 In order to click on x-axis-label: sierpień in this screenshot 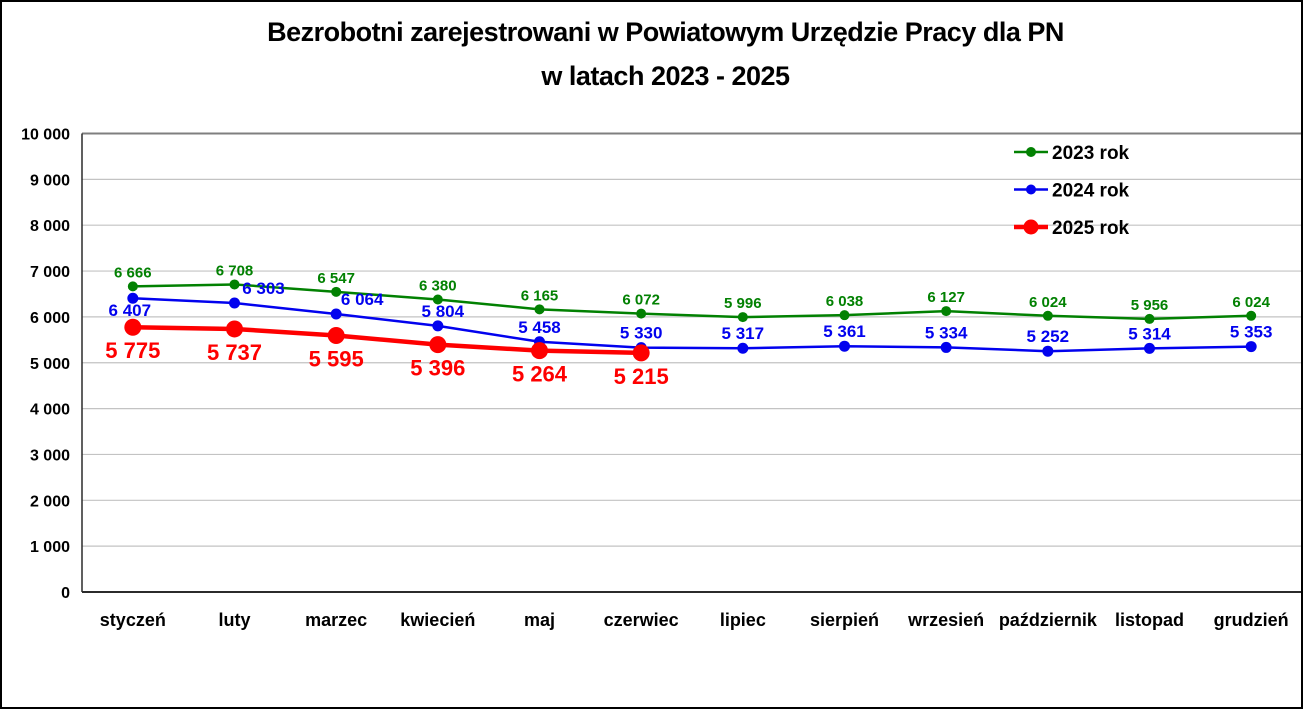, I will do `click(844, 620)`.